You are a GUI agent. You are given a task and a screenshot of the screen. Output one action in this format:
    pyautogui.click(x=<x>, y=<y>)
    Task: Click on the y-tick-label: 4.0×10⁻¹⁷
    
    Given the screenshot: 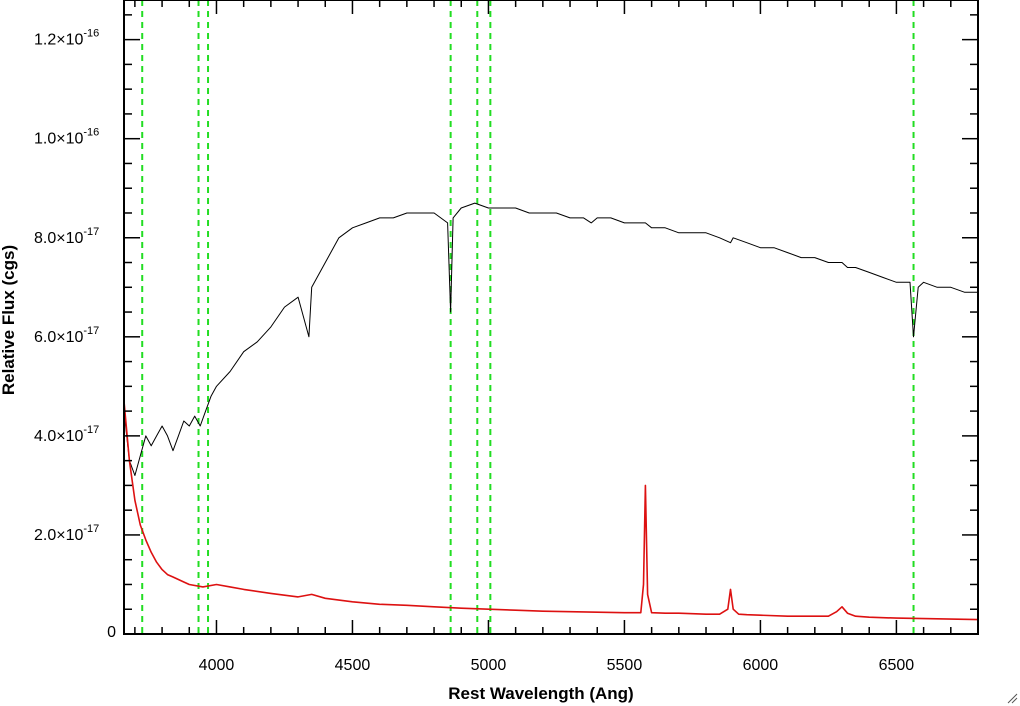 What is the action you would take?
    pyautogui.click(x=66, y=434)
    